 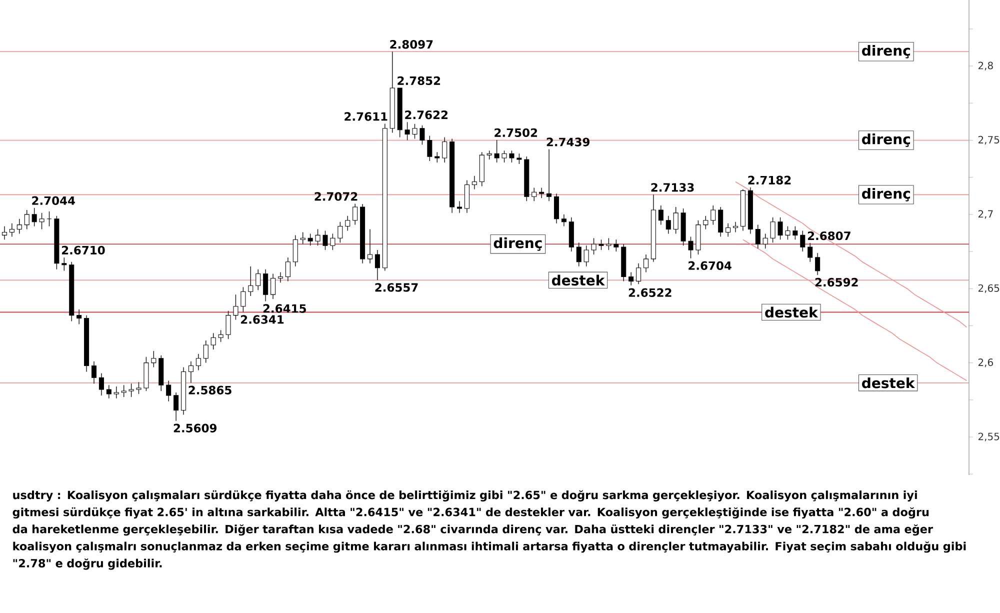 I want to click on annotation: 2.7182, so click(x=769, y=180).